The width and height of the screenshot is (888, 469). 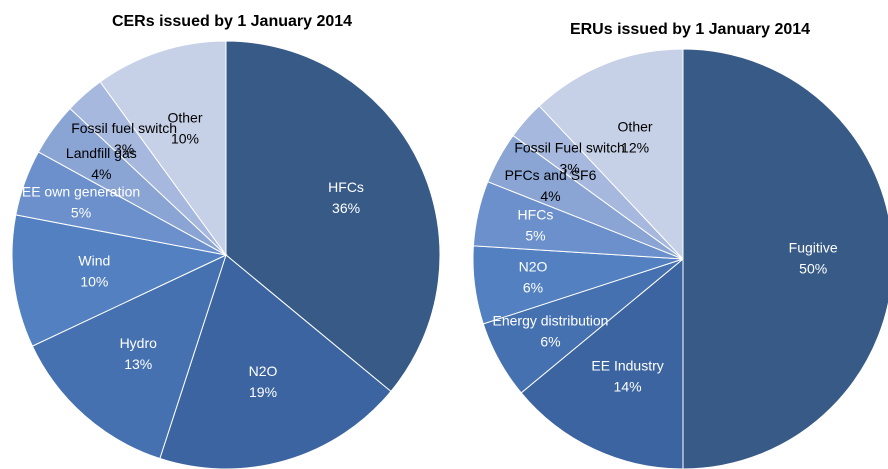 I want to click on slice-label: Fugitive, so click(x=813, y=248).